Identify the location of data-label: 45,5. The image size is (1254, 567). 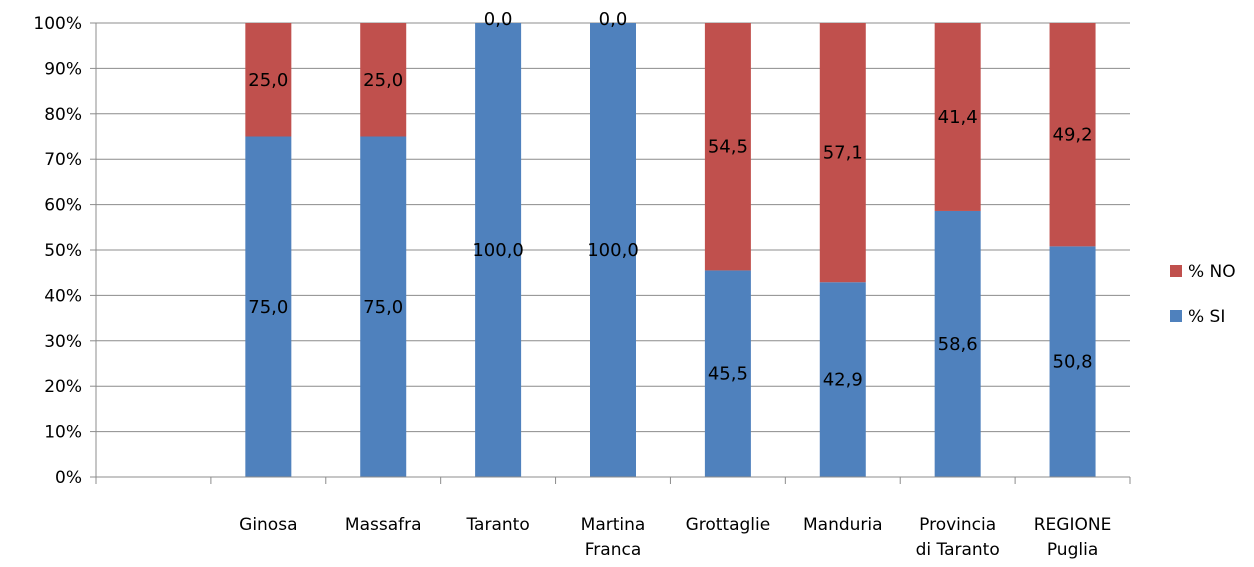
(728, 374).